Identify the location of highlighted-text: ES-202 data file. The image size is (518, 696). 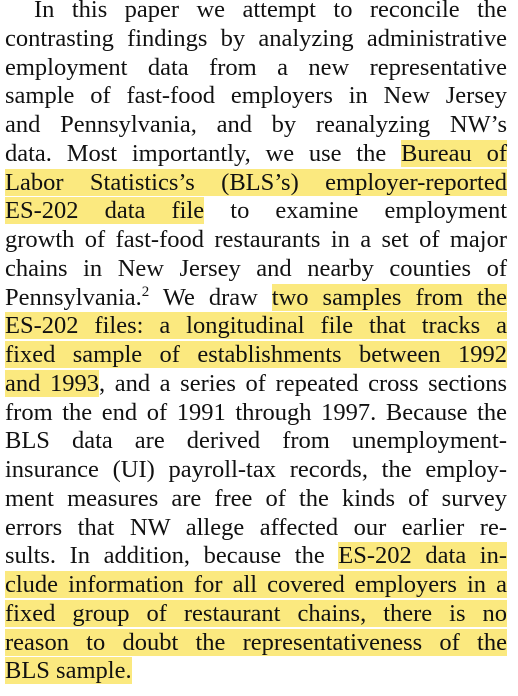
(105, 211).